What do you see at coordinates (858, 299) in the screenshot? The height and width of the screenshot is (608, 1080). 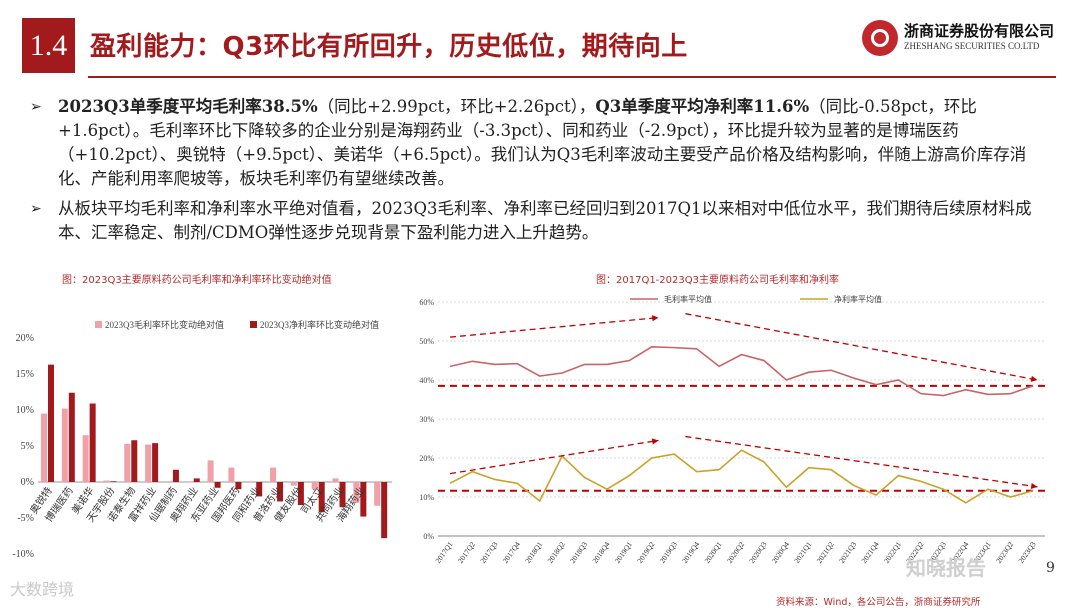 I see `legend-label: 净利率平均值` at bounding box center [858, 299].